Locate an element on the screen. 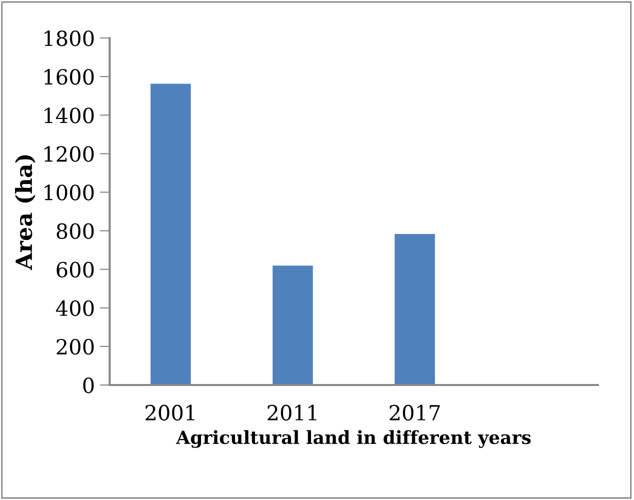  y-tick-label: 800 is located at coordinates (75, 231).